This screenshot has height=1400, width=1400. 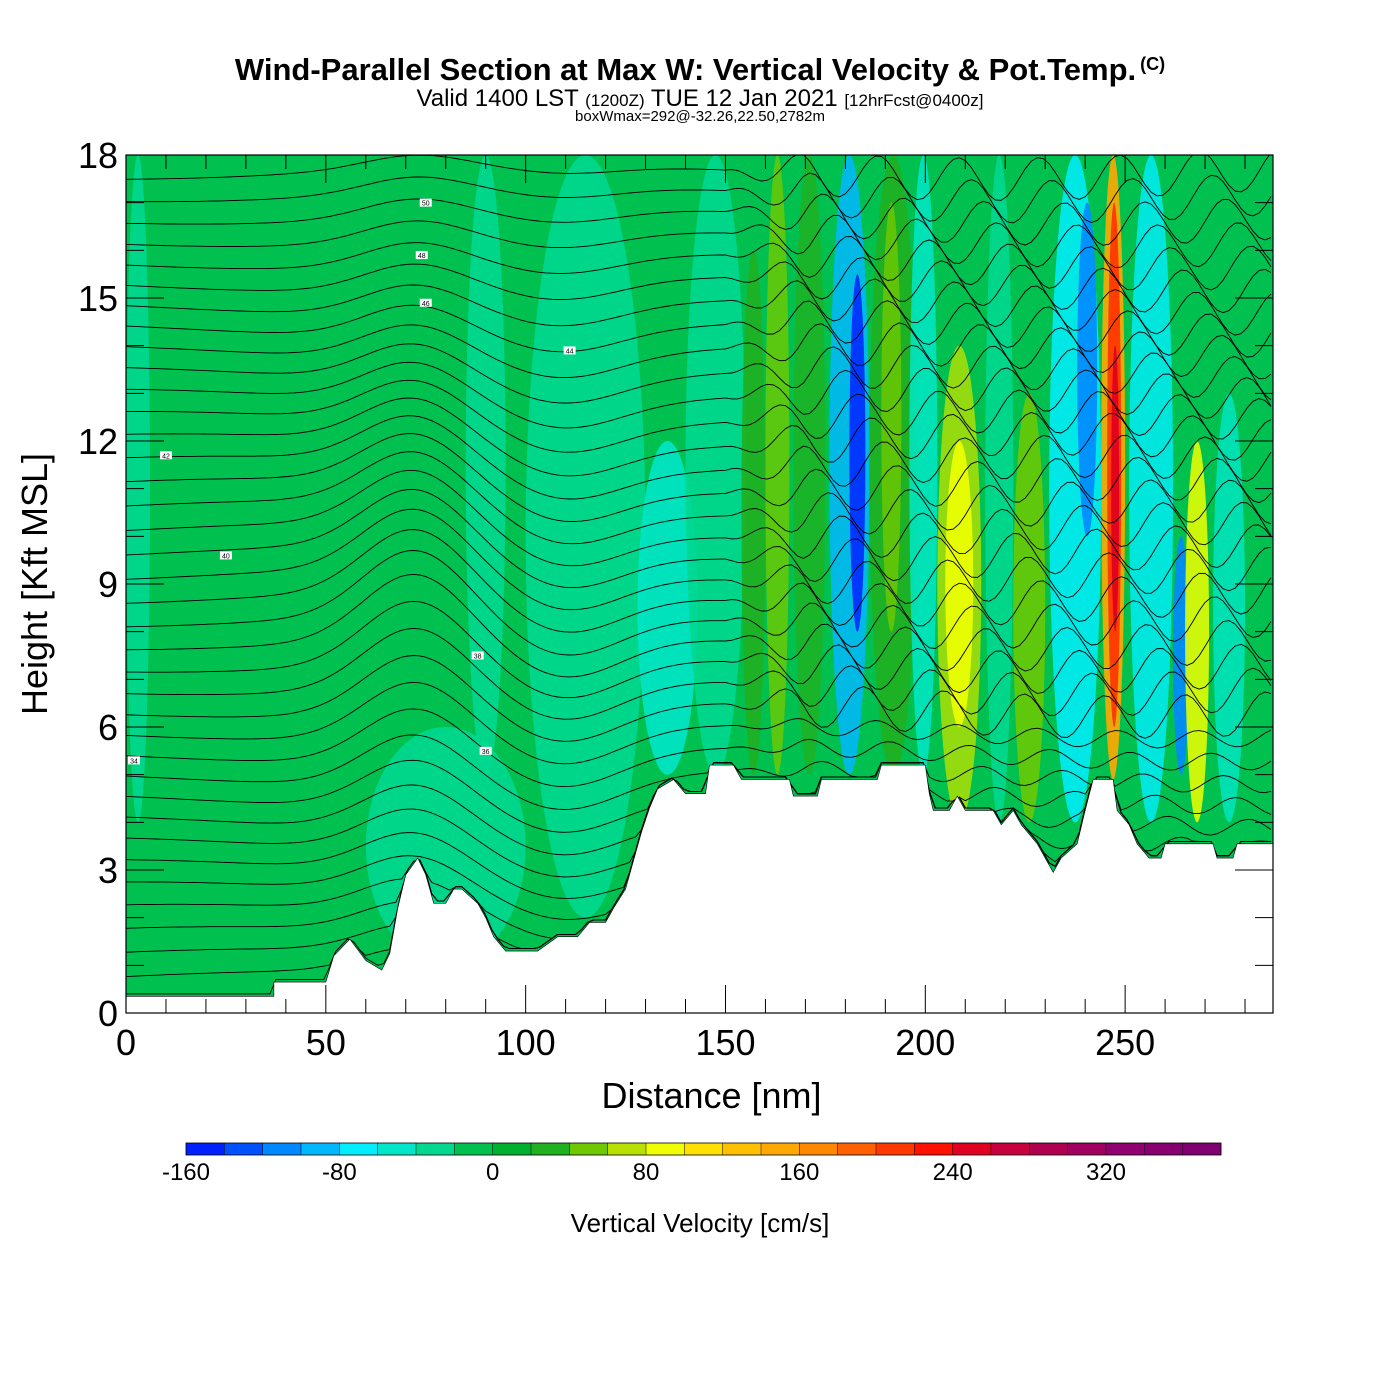 I want to click on contour-label-text: 48, so click(x=422, y=256).